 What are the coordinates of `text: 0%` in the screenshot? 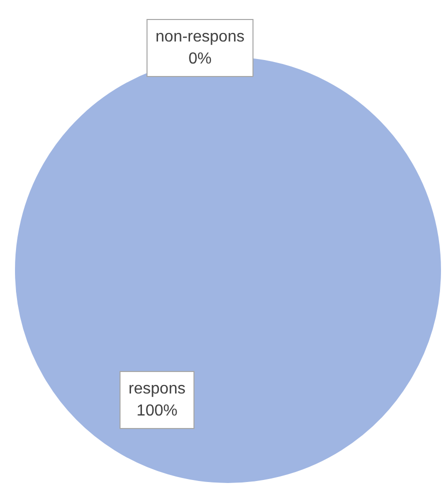 It's located at (200, 59).